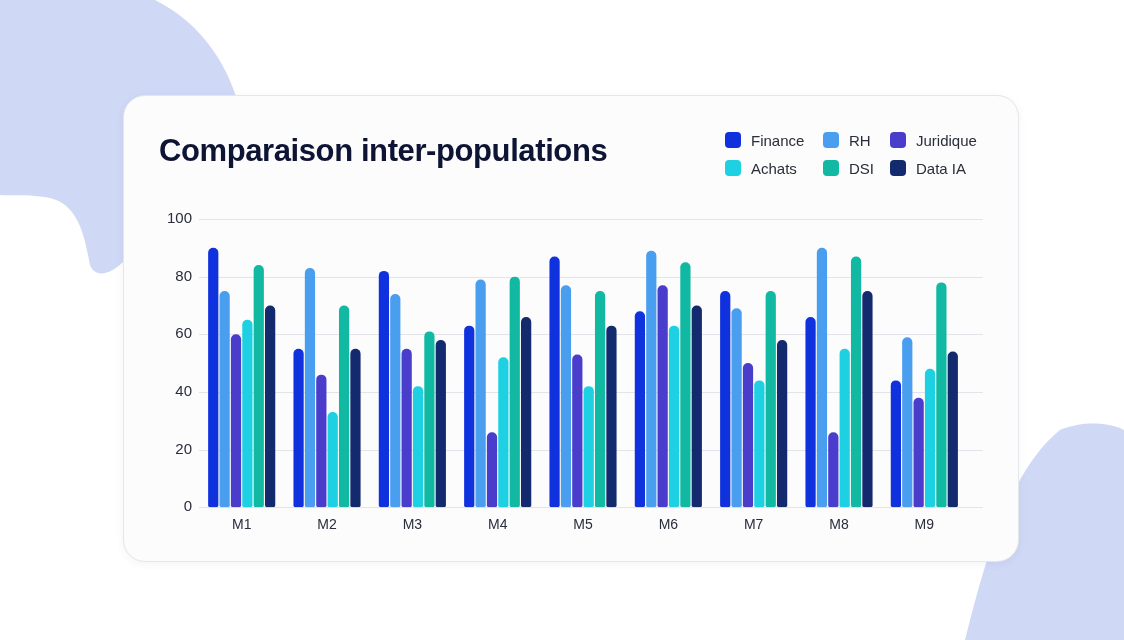 The width and height of the screenshot is (1124, 640). Describe the element at coordinates (778, 140) in the screenshot. I see `legend-label: Finance` at that location.